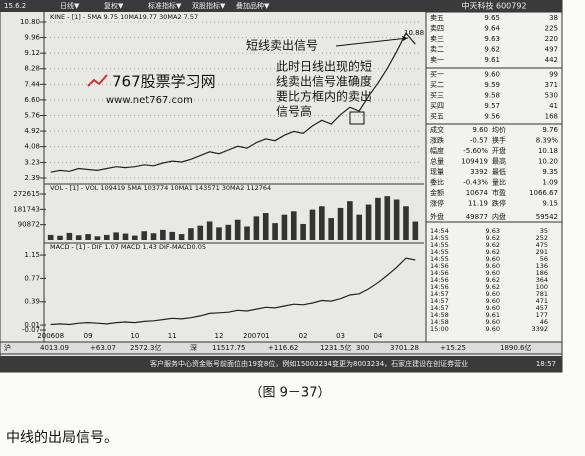 Image resolution: width=585 pixels, height=456 pixels. What do you see at coordinates (493, 6) in the screenshot?
I see `stock-name: 中天科技 600792` at bounding box center [493, 6].